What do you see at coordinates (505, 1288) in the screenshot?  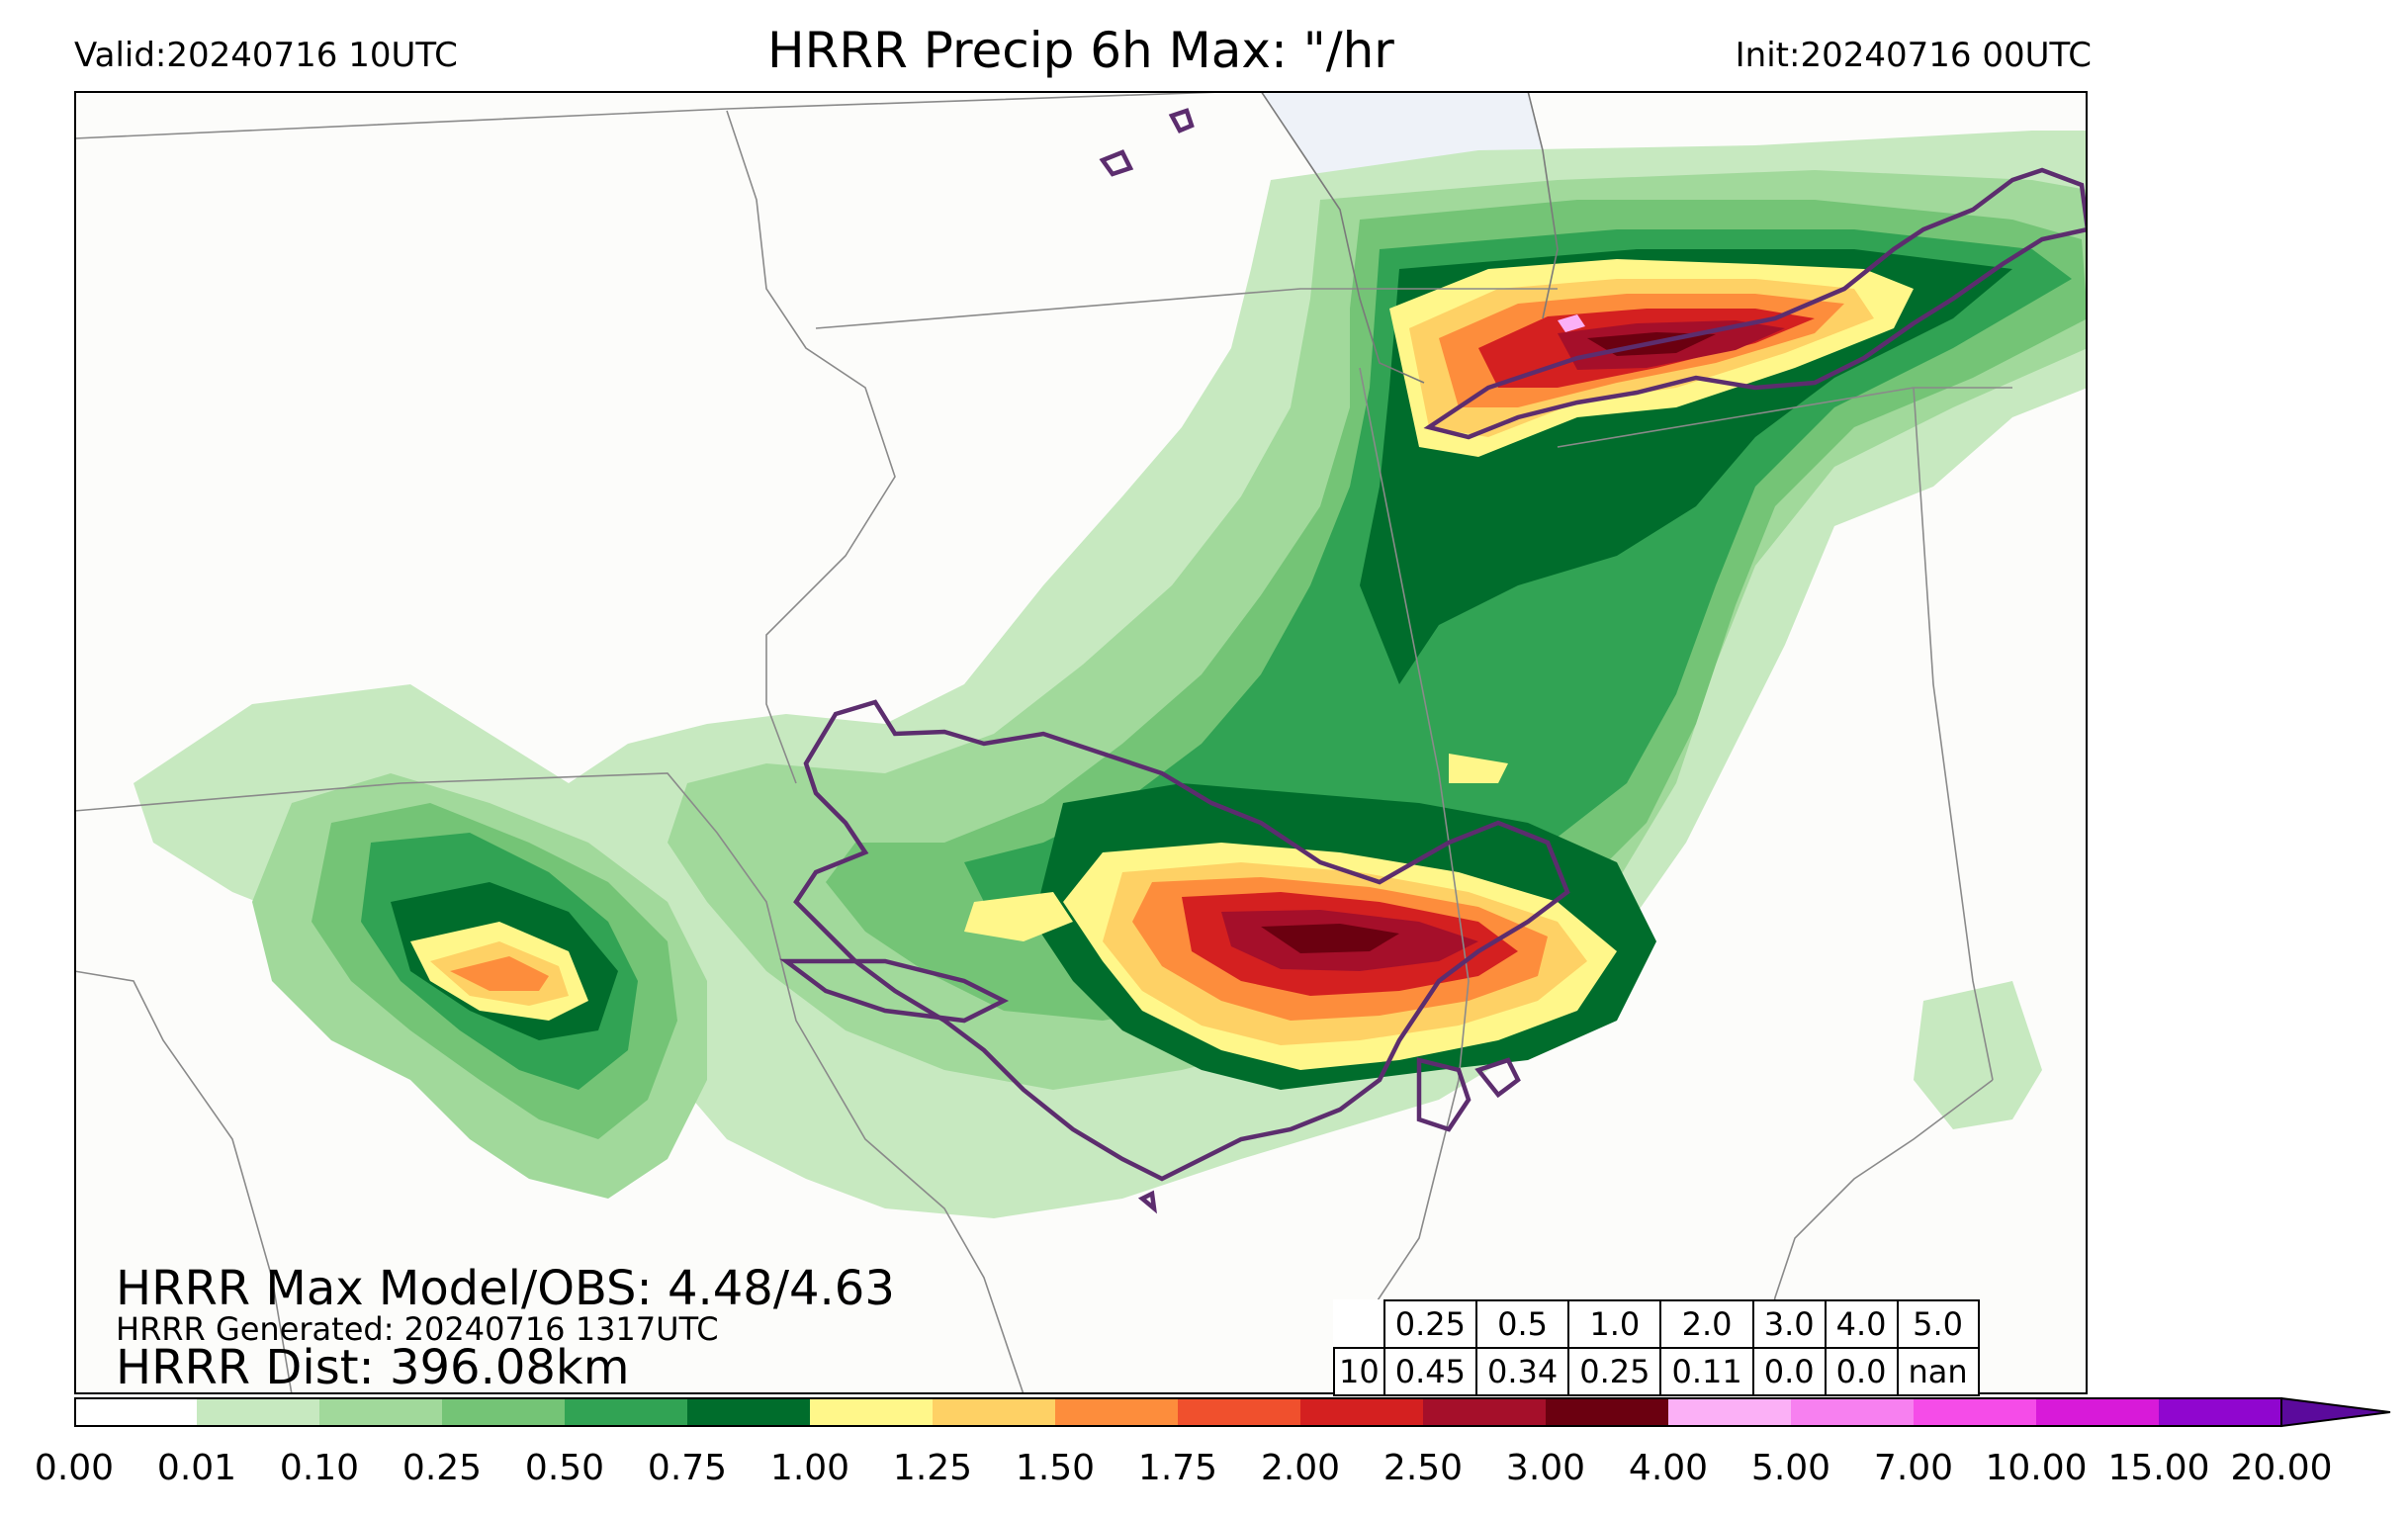 I see `max-model-obs: HRRR Max Model/OBS: 4.48/4.63` at bounding box center [505, 1288].